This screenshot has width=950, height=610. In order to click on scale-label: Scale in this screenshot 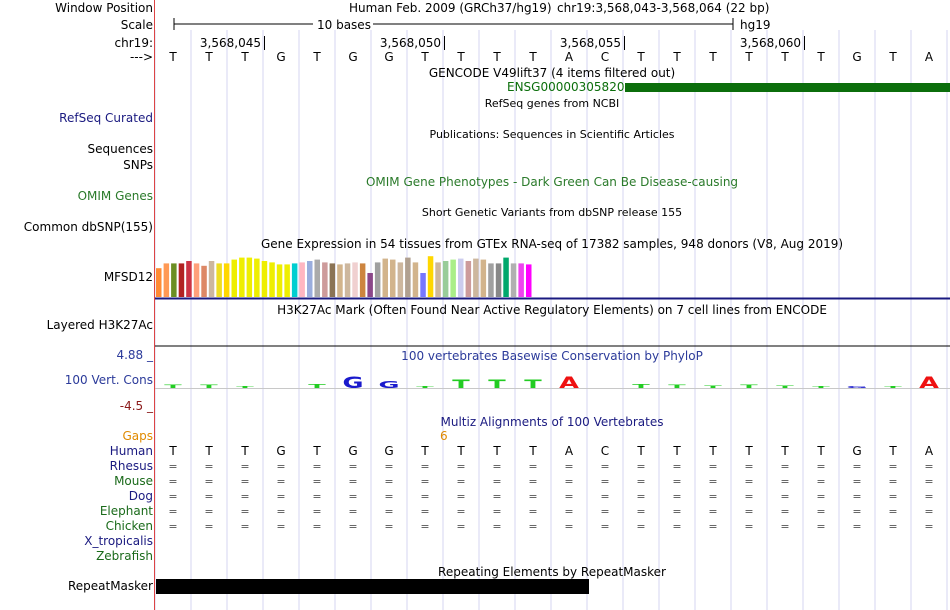, I will do `click(136, 25)`.